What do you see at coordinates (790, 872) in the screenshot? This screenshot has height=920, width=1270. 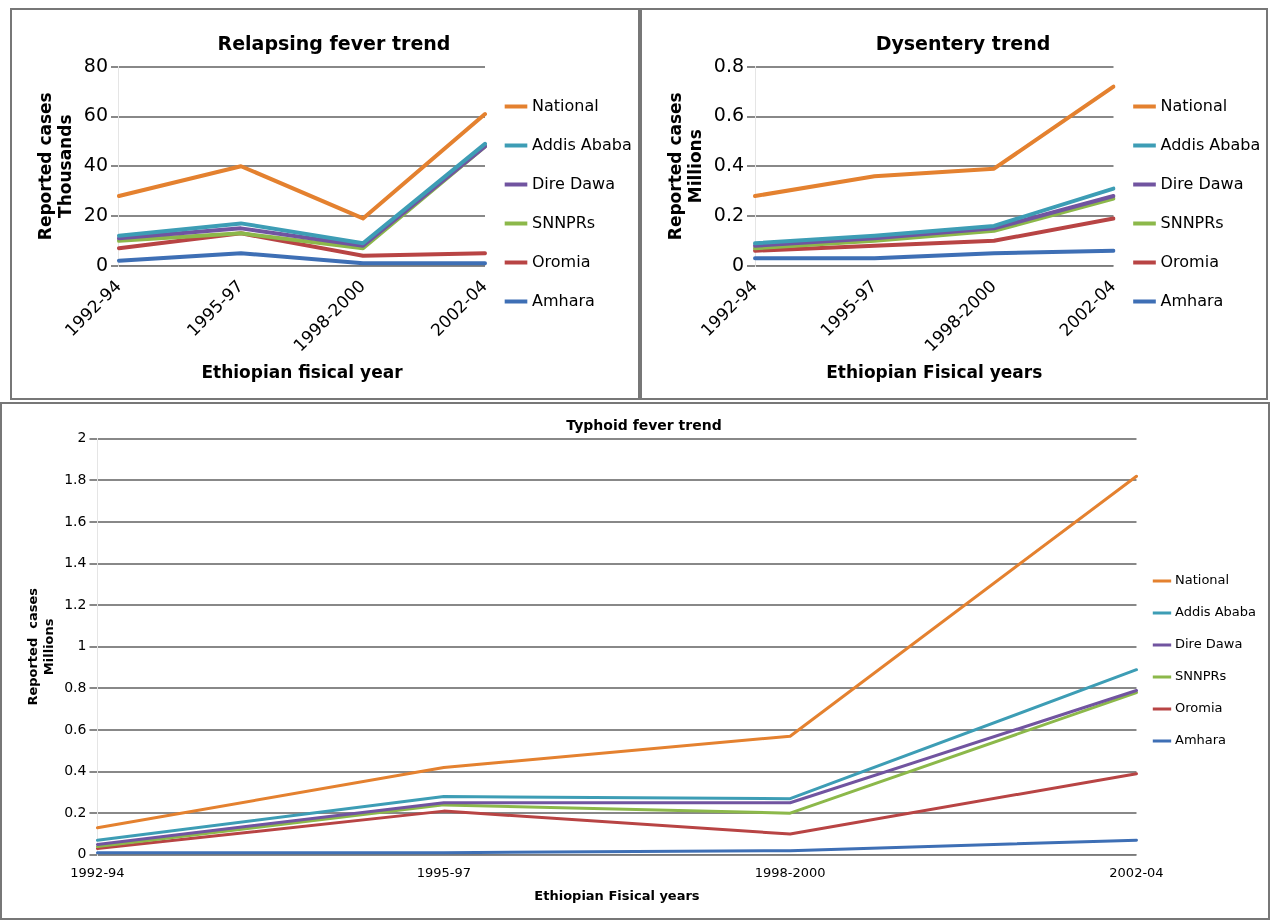 I see `x-tick-label: 1998-2000` at bounding box center [790, 872].